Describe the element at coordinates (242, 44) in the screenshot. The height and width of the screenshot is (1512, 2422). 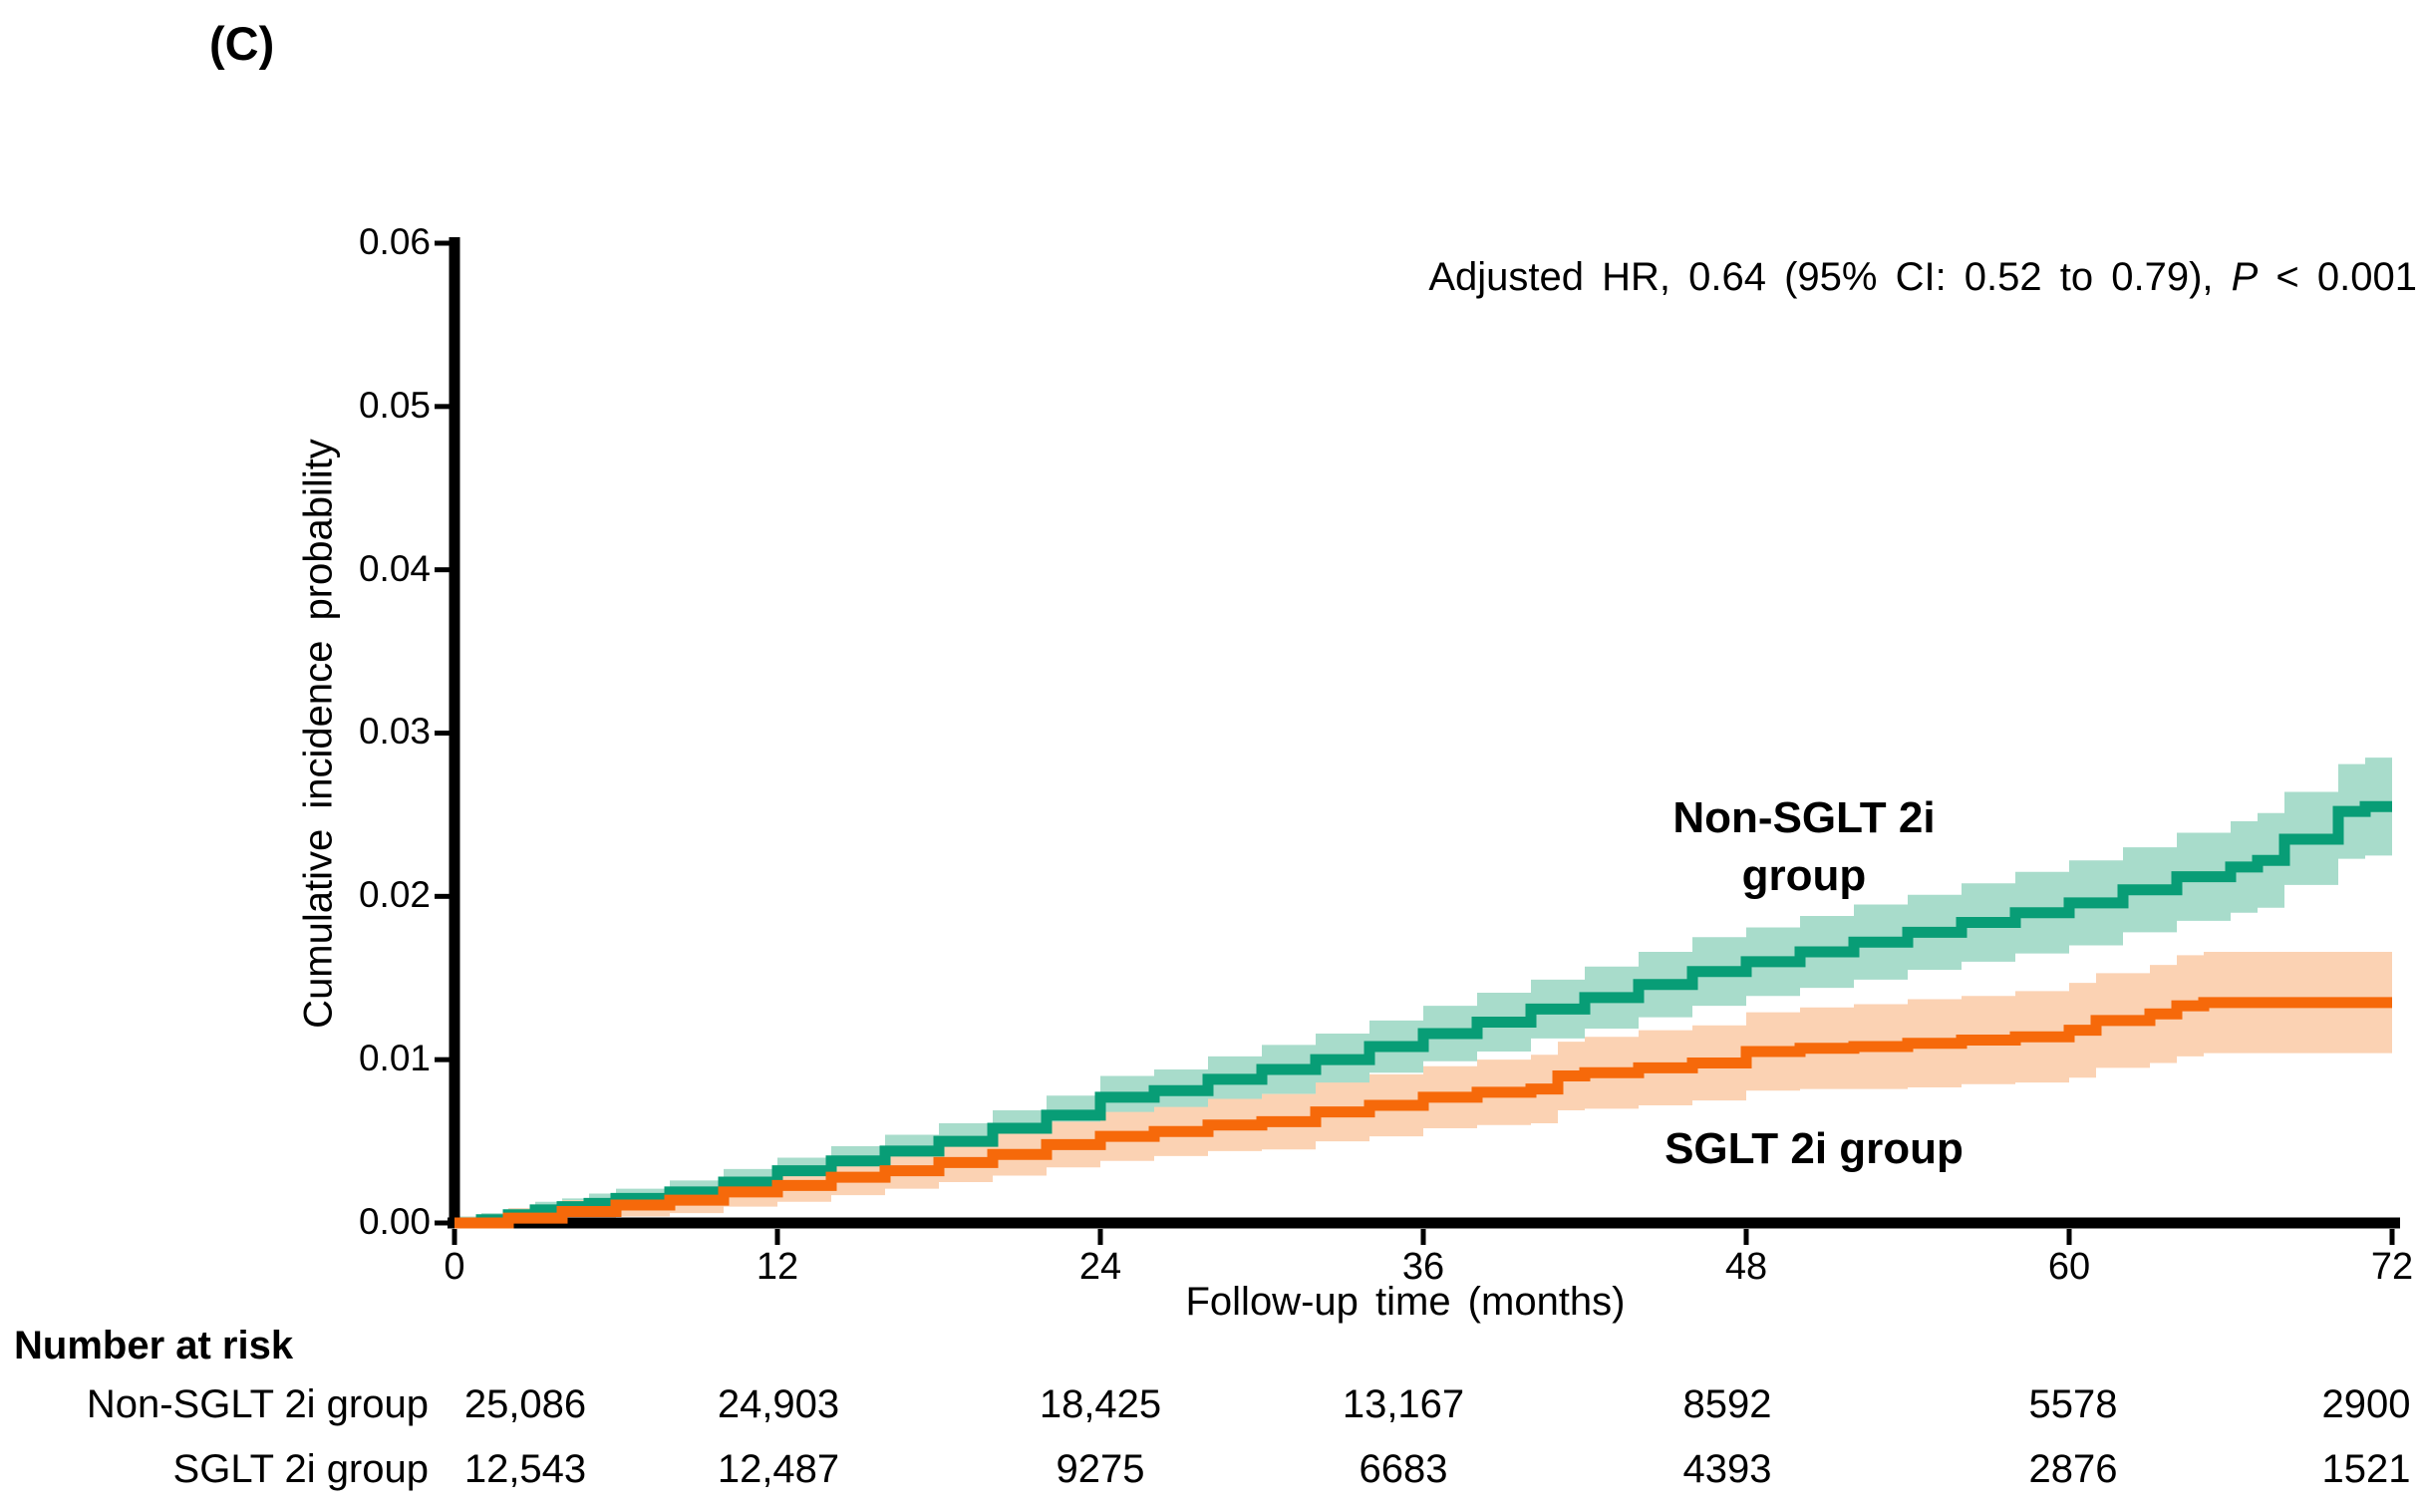
I see `panel-label: (C)` at that location.